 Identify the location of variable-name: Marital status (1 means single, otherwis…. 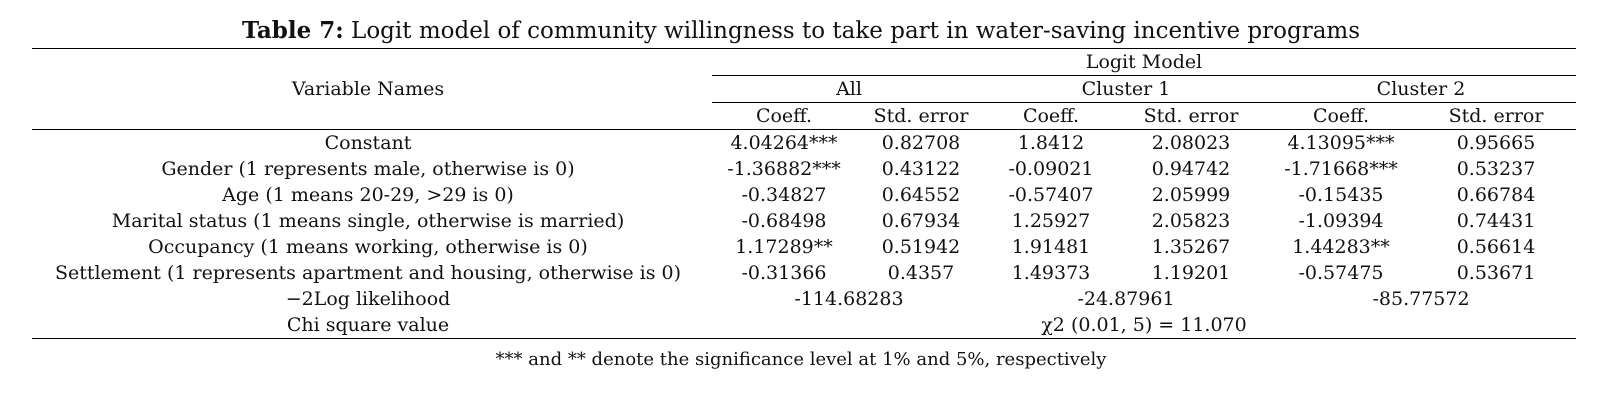
(368, 220).